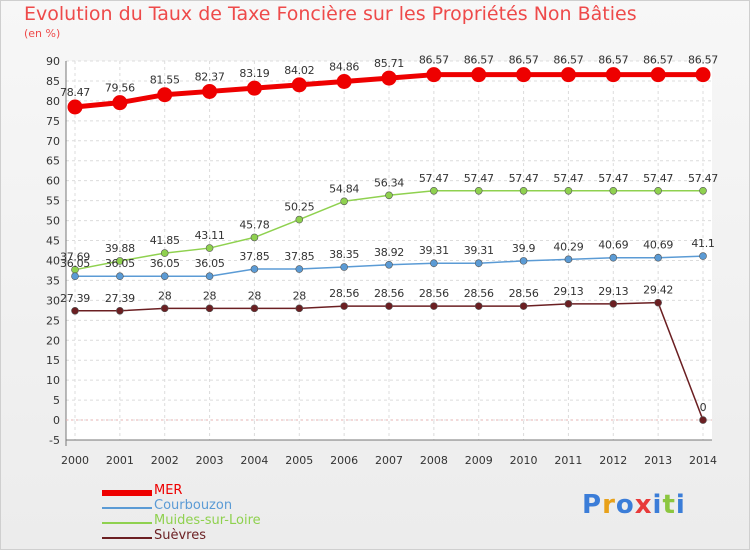  Describe the element at coordinates (254, 73) in the screenshot. I see `data-label: 83.19` at that location.